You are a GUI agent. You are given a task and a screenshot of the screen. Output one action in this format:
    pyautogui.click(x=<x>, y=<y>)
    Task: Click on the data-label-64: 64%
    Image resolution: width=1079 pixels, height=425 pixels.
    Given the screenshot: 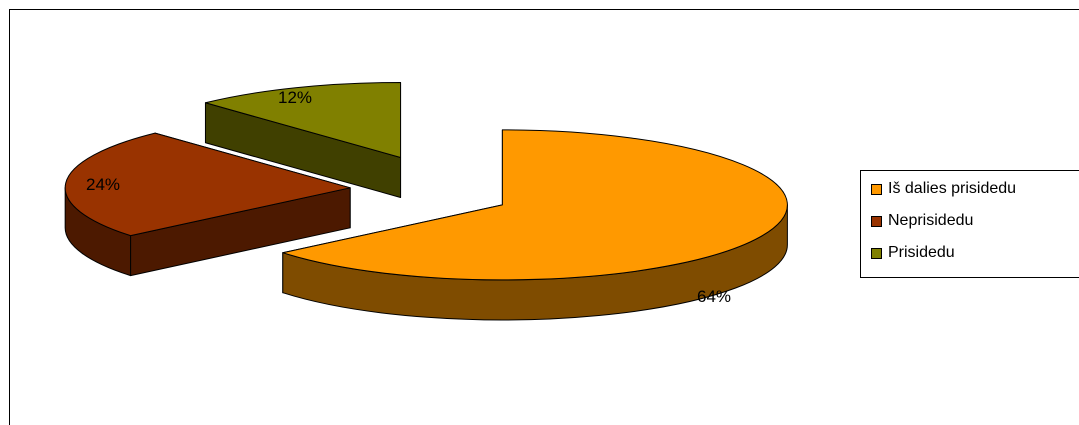 What is the action you would take?
    pyautogui.click(x=714, y=296)
    